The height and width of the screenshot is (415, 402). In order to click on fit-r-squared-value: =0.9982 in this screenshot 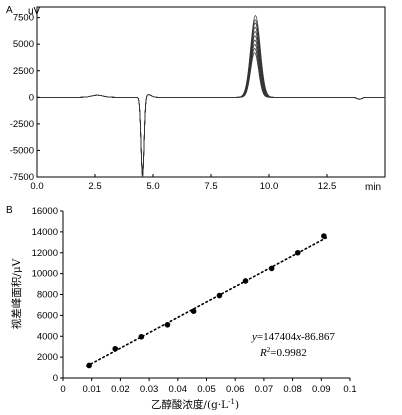, I will do `click(288, 353)`.